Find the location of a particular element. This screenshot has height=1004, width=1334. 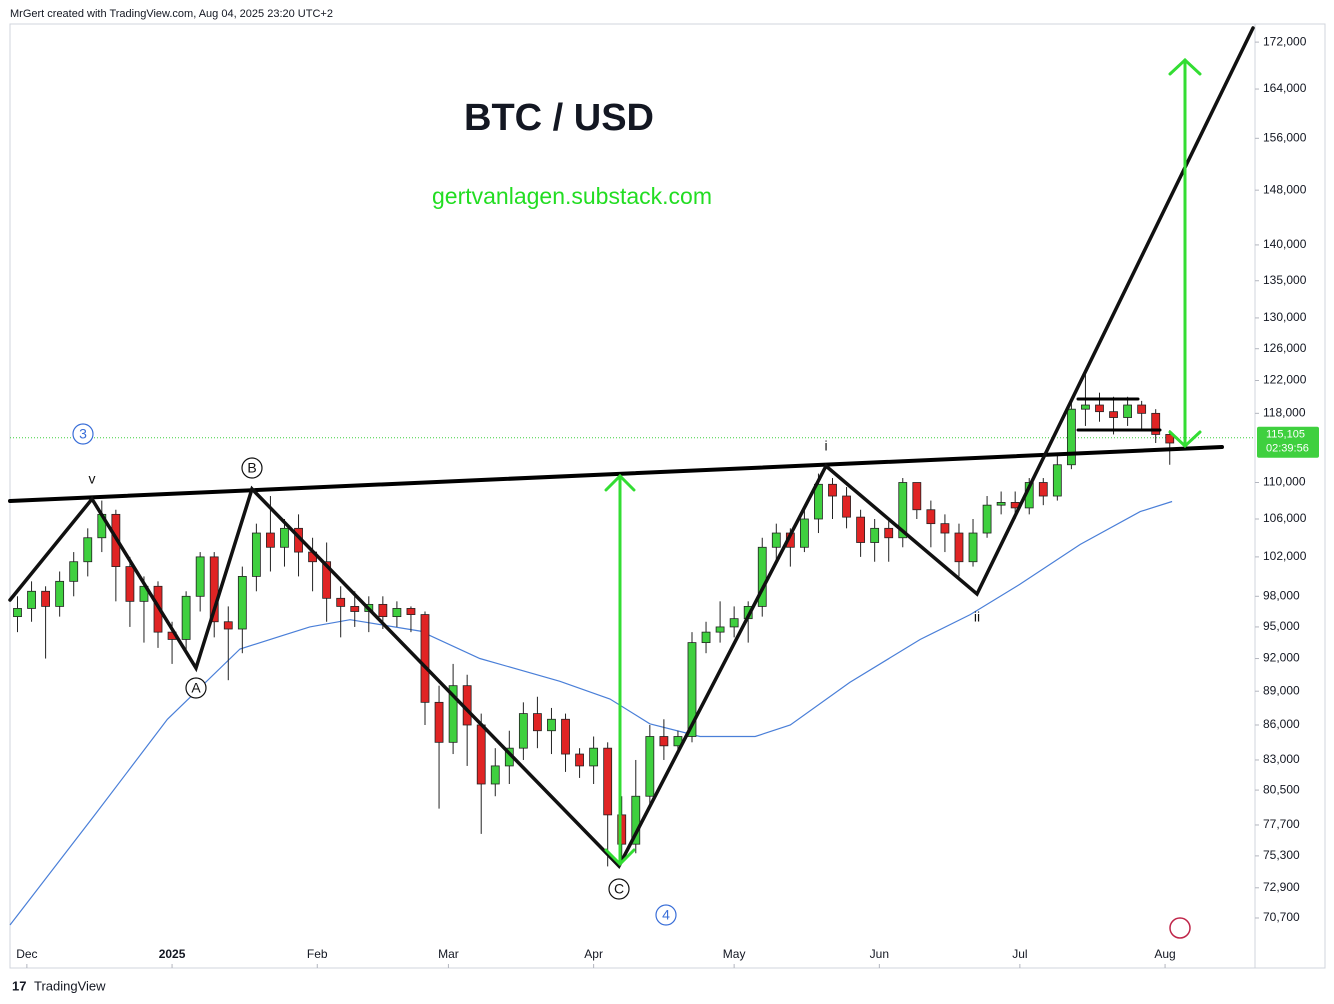

x-tick-label: Jun is located at coordinates (879, 954).